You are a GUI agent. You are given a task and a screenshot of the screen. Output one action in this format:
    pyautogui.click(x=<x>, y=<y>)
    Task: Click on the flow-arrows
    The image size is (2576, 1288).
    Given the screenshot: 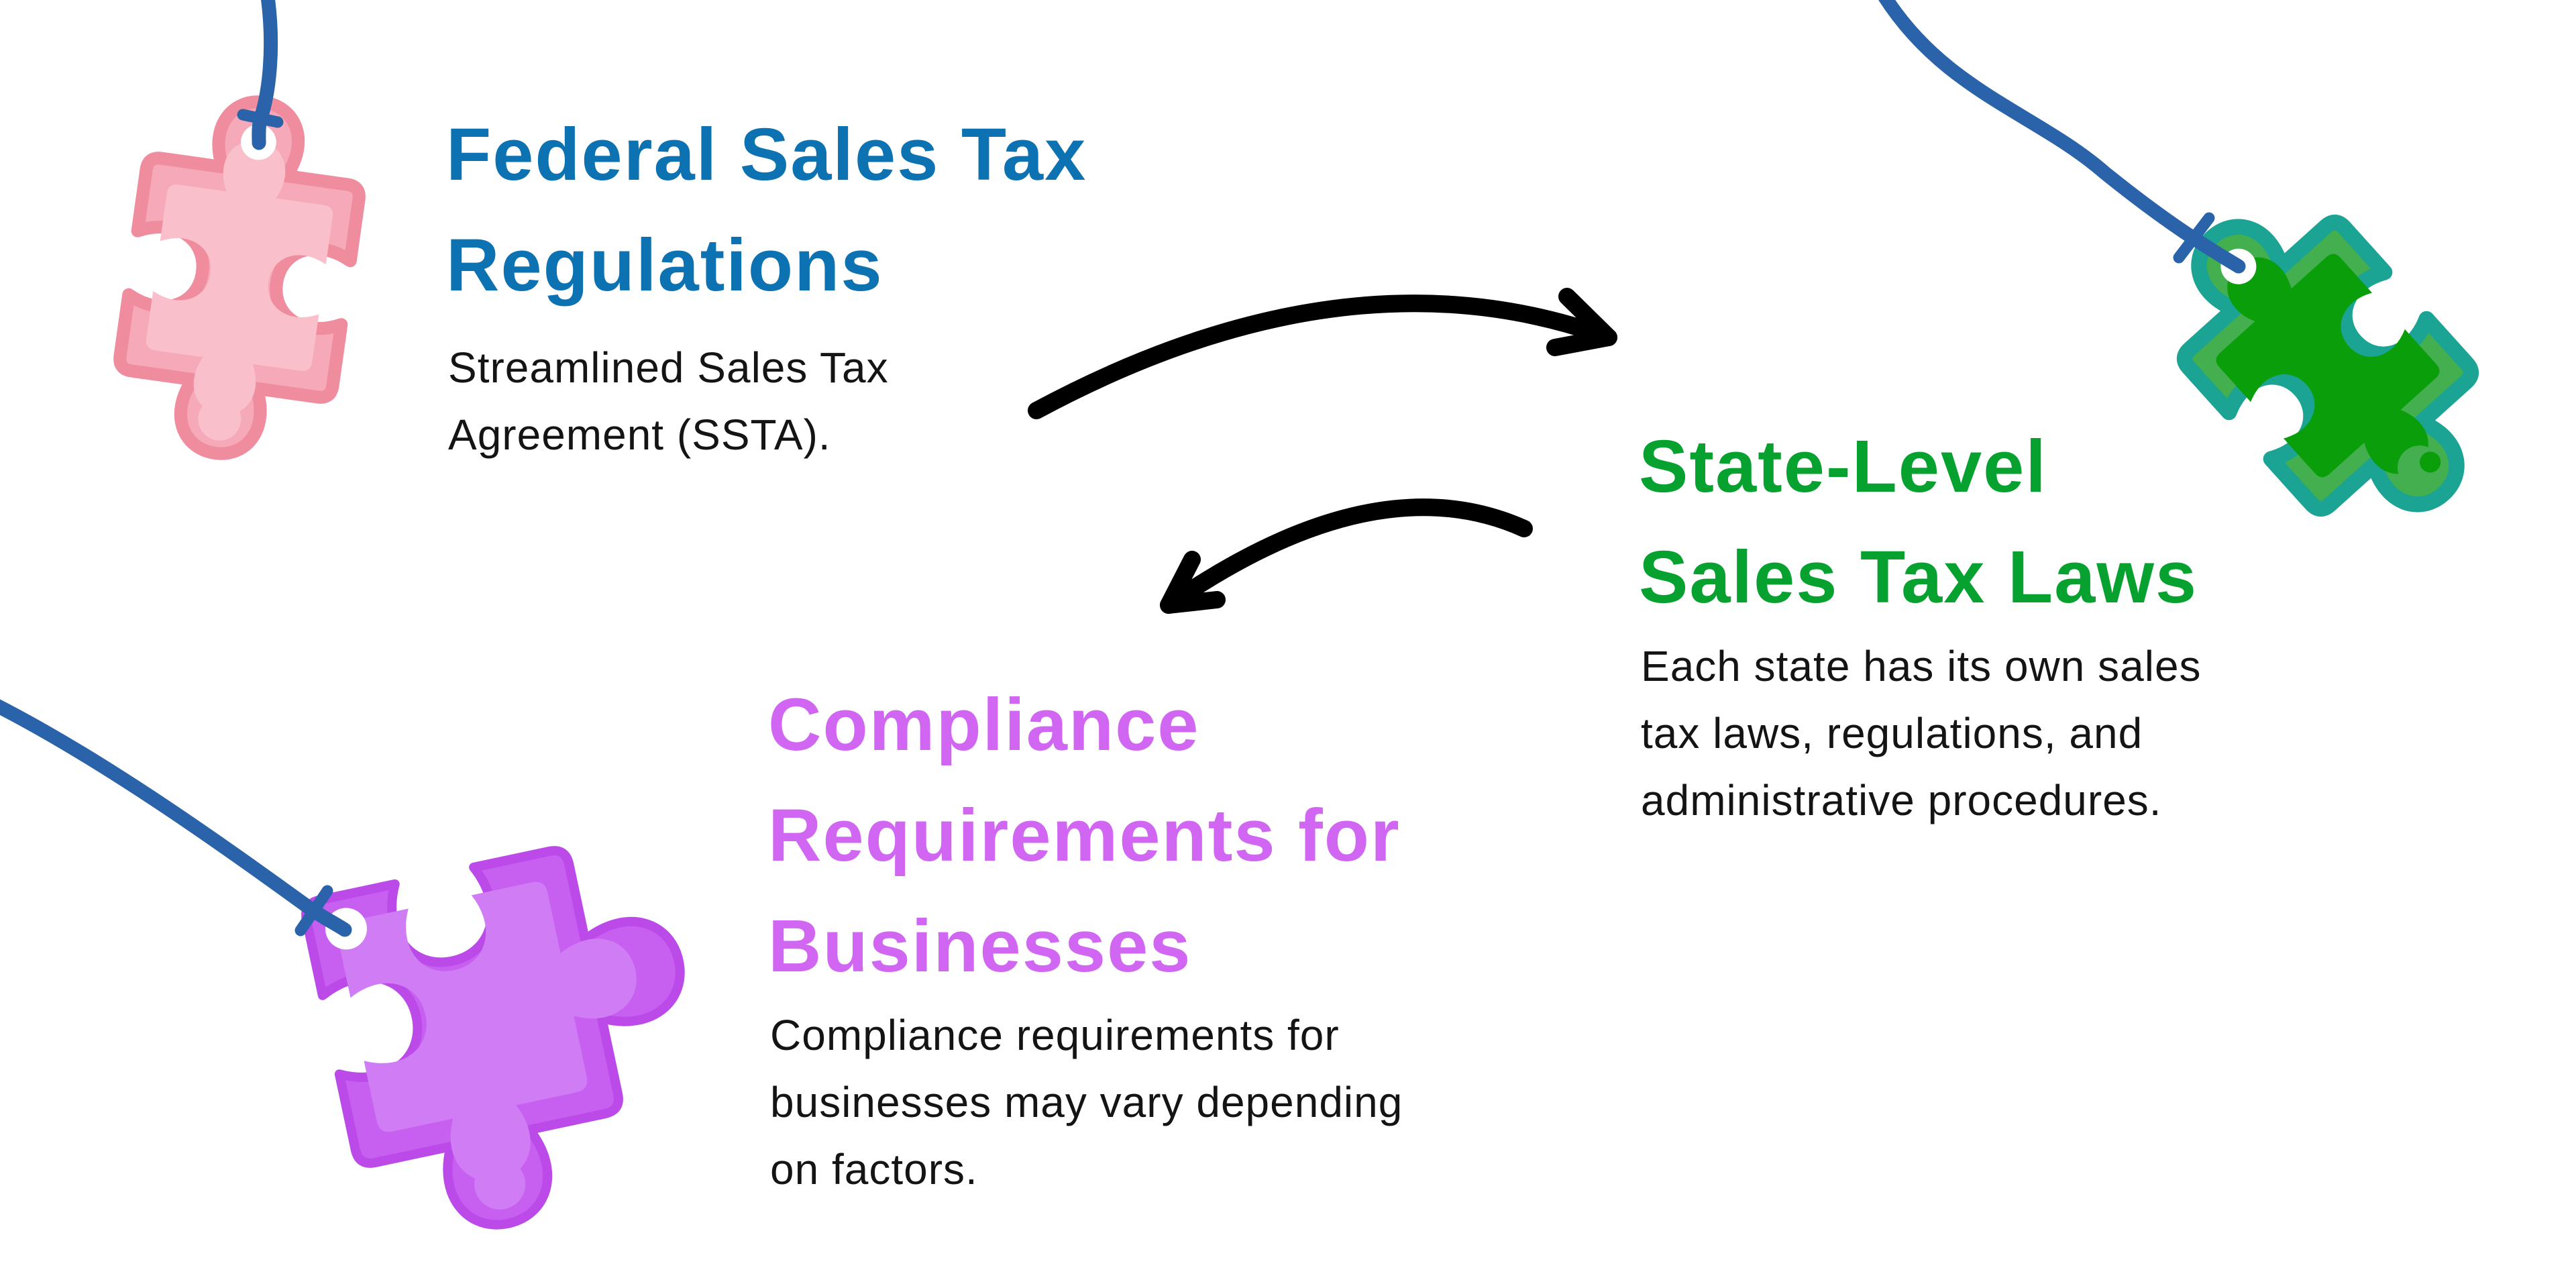 What is the action you would take?
    pyautogui.click(x=1322, y=451)
    